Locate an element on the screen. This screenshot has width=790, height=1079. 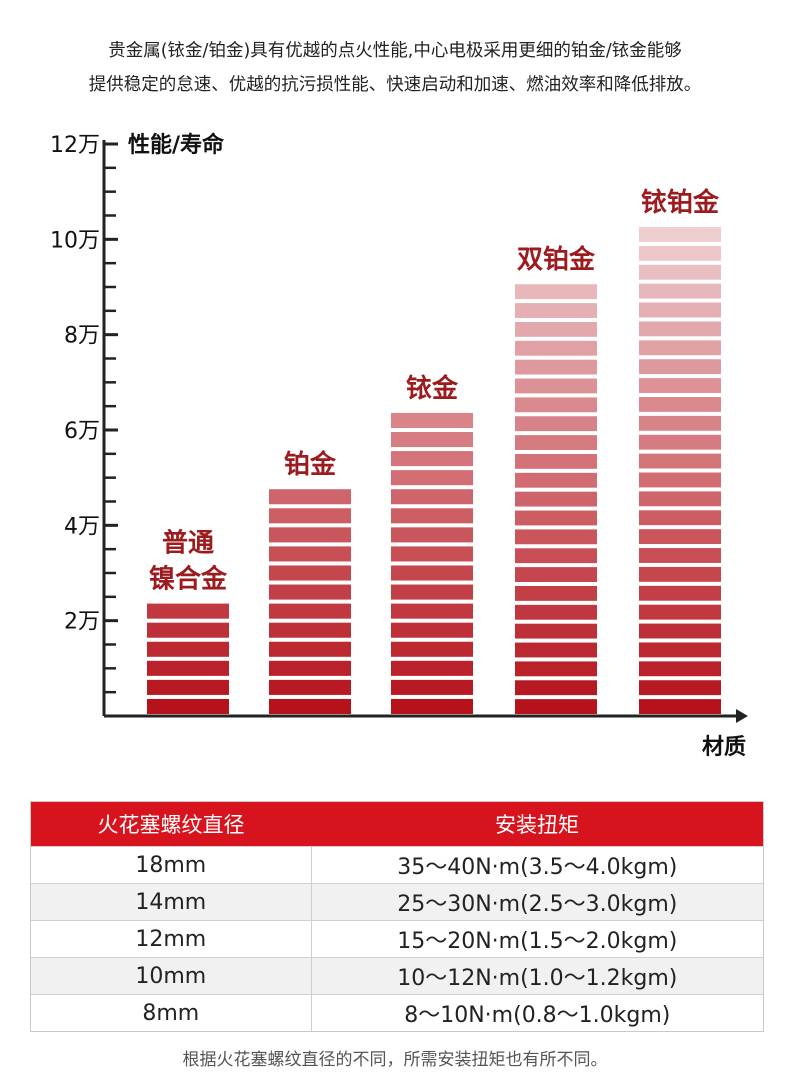
category-label: 双铂金 is located at coordinates (556, 259).